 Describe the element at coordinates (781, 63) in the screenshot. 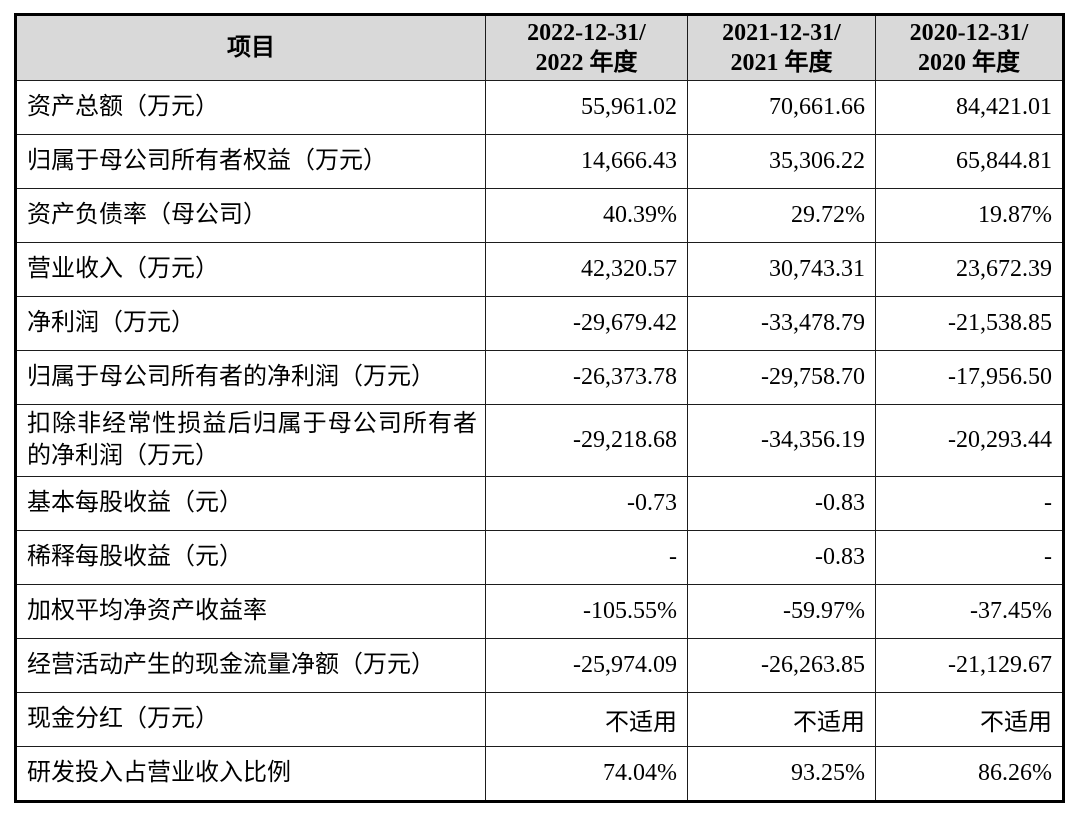

I see `header-period-year: 2021 年度` at that location.